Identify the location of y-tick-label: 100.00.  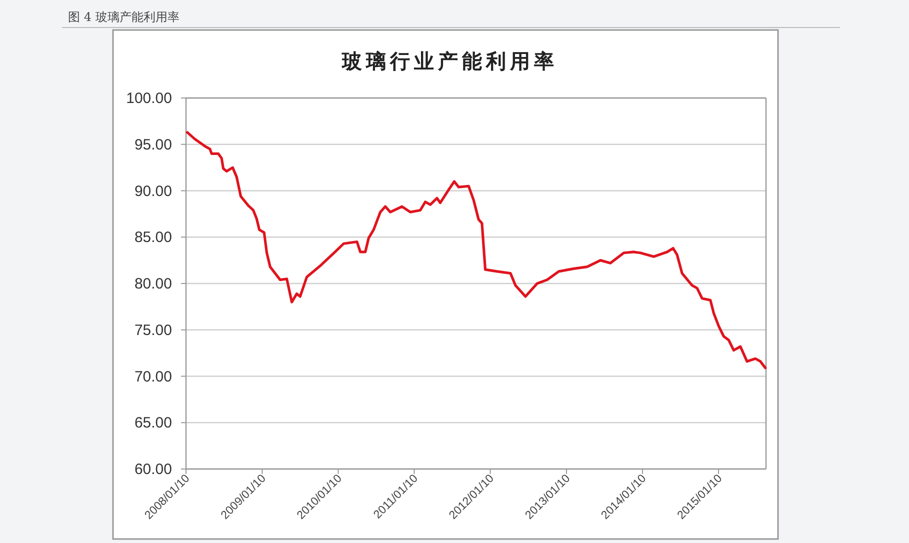
(149, 98).